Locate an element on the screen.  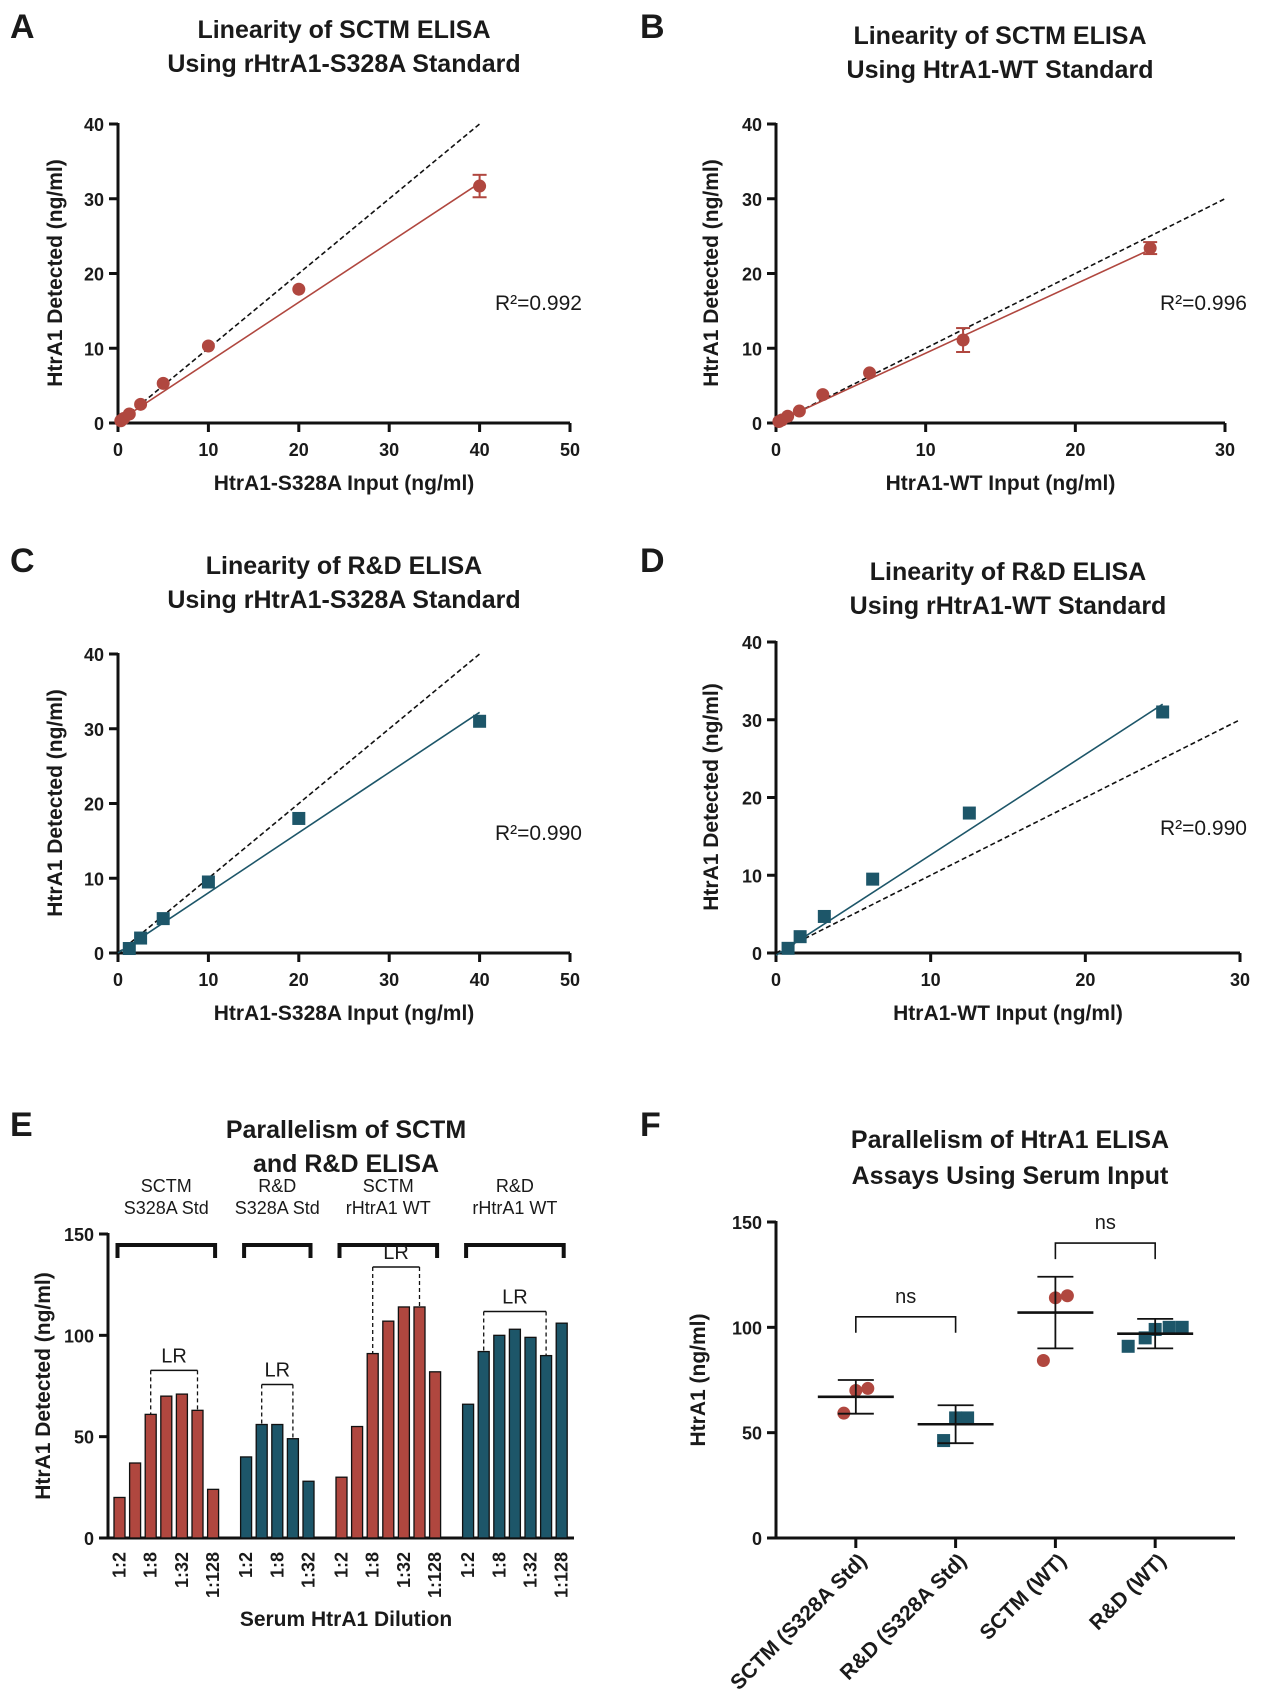
x-tick-label: 40 is located at coordinates (480, 980).